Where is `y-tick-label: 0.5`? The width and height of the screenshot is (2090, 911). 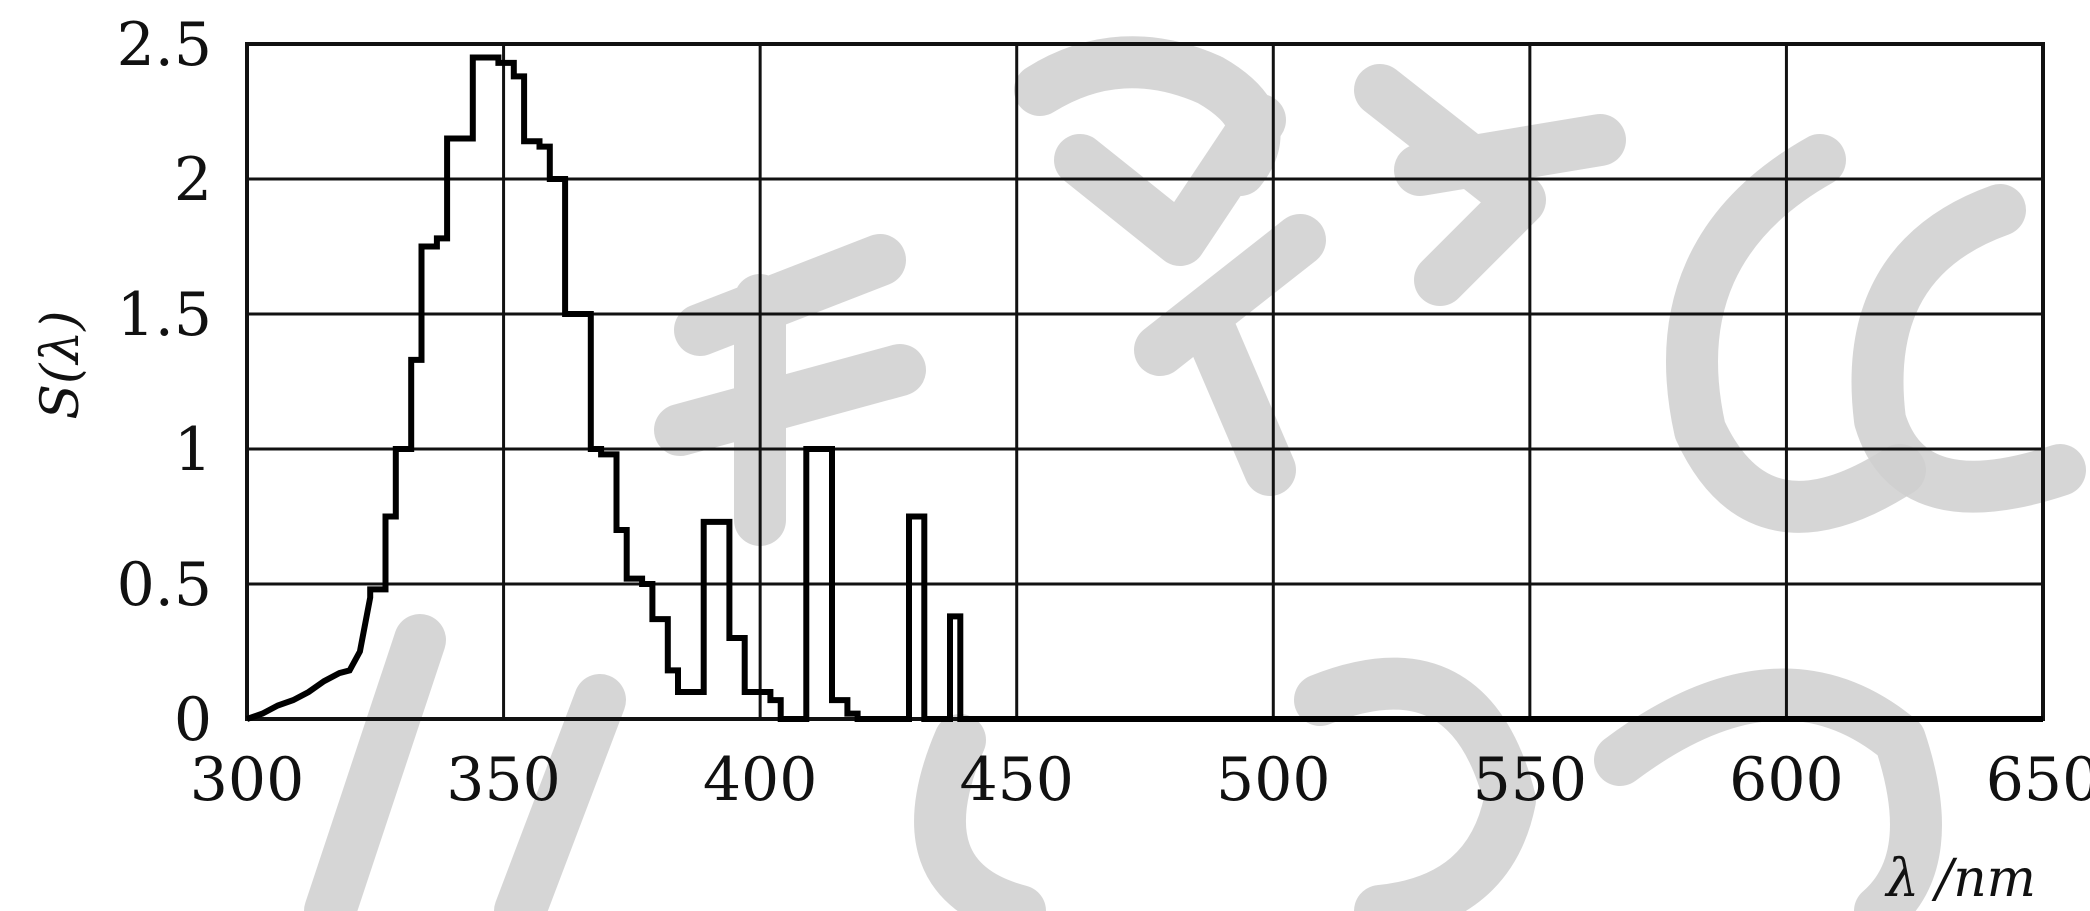 y-tick-label: 0.5 is located at coordinates (164, 585).